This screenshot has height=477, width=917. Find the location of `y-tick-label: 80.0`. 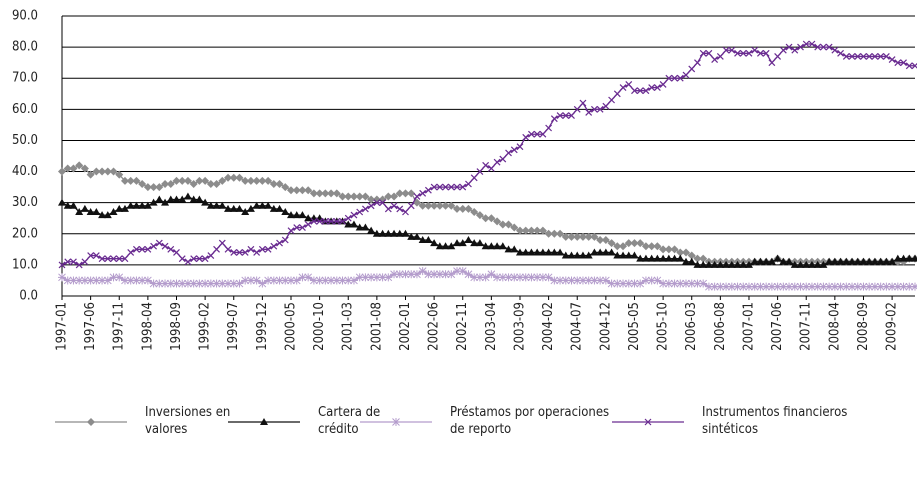

y-tick-label: 80.0 is located at coordinates (25, 47).